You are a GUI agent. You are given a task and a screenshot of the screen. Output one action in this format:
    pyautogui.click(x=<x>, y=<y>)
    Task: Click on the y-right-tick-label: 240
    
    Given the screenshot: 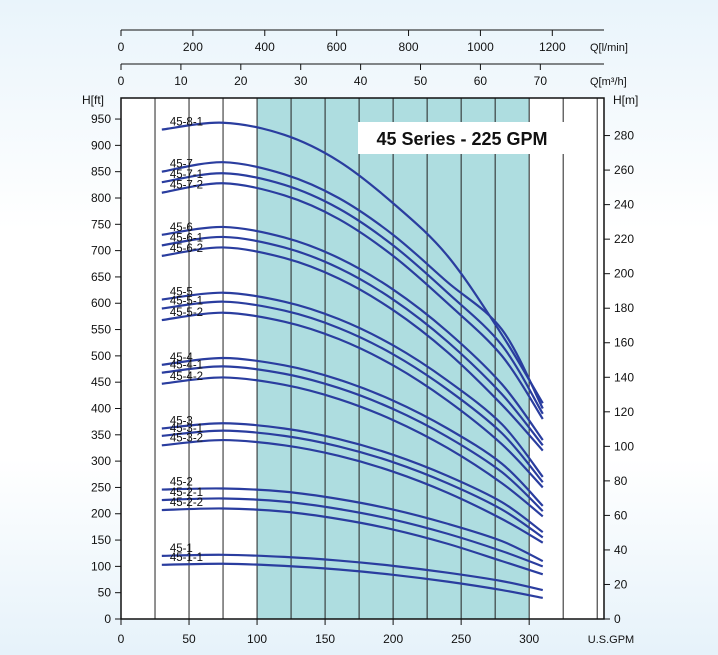 What is the action you would take?
    pyautogui.click(x=624, y=205)
    